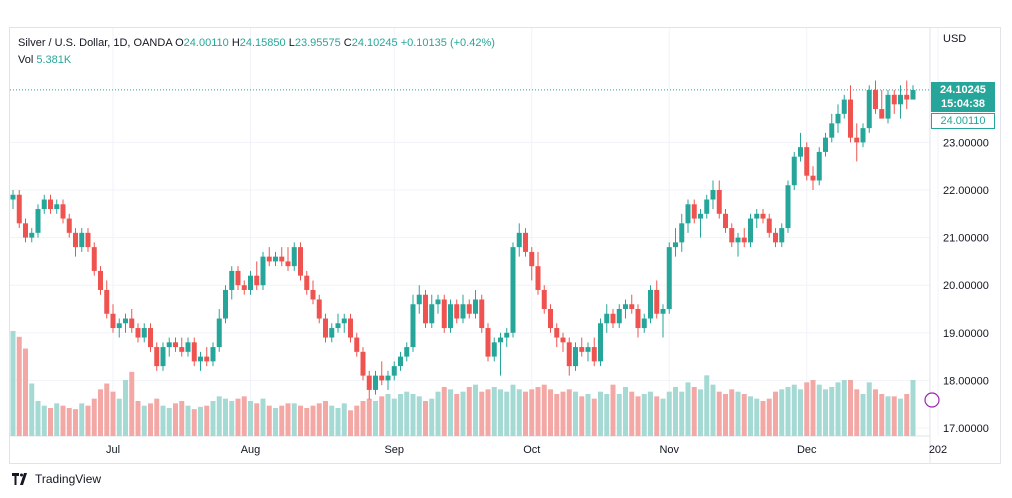 The width and height of the screenshot is (1012, 498). I want to click on y-tick-label: 22.00000, so click(966, 191).